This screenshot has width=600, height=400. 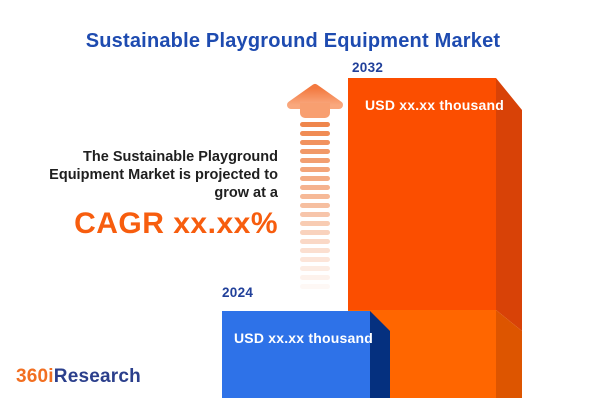 I want to click on projection-text-line1: The Sustainable Playground, so click(x=180, y=157).